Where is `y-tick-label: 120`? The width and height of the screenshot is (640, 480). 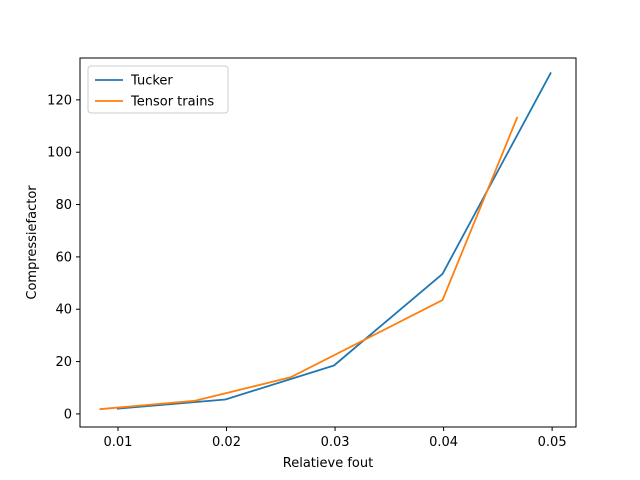 y-tick-label: 120 is located at coordinates (59, 100).